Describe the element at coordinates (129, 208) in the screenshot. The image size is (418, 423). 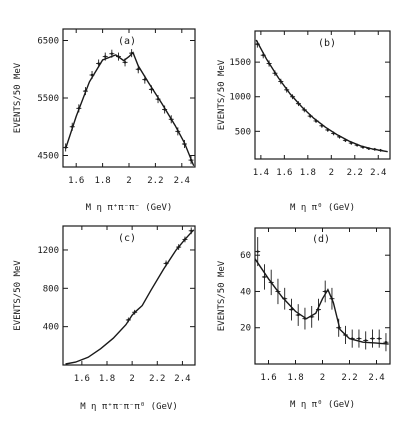
I see `x-axis-label: M η π⁺π⁻π⁻ (GeV)` at that location.